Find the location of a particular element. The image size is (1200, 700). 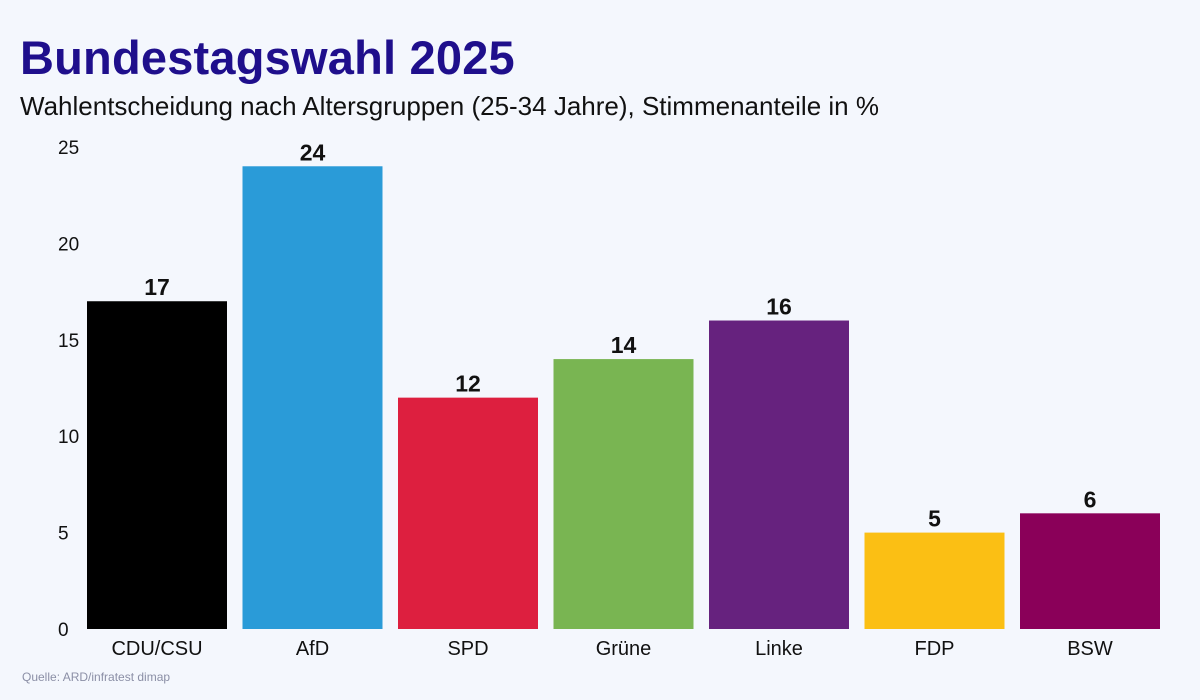

value-label-afd: 24 is located at coordinates (313, 152).